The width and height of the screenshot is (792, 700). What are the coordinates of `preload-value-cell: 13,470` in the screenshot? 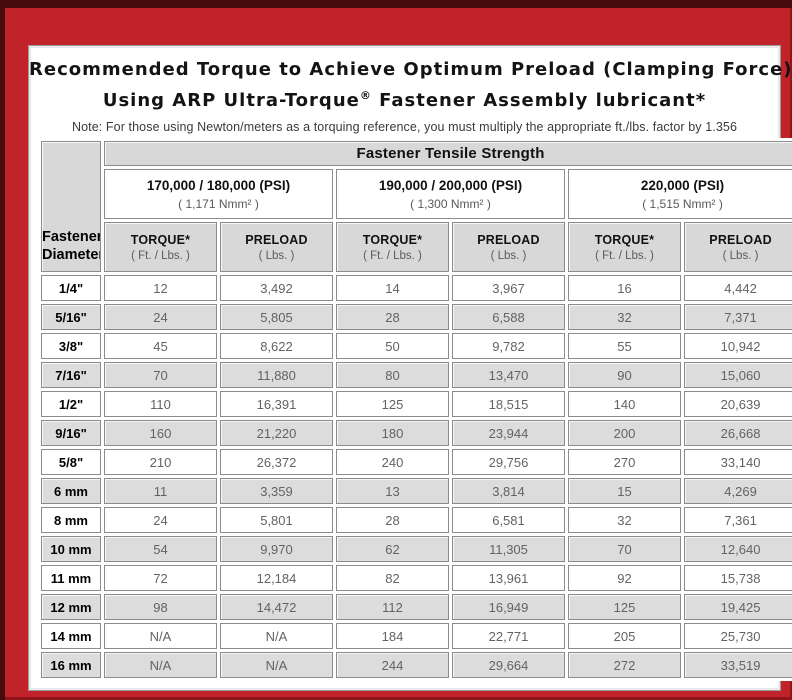 It's located at (508, 375).